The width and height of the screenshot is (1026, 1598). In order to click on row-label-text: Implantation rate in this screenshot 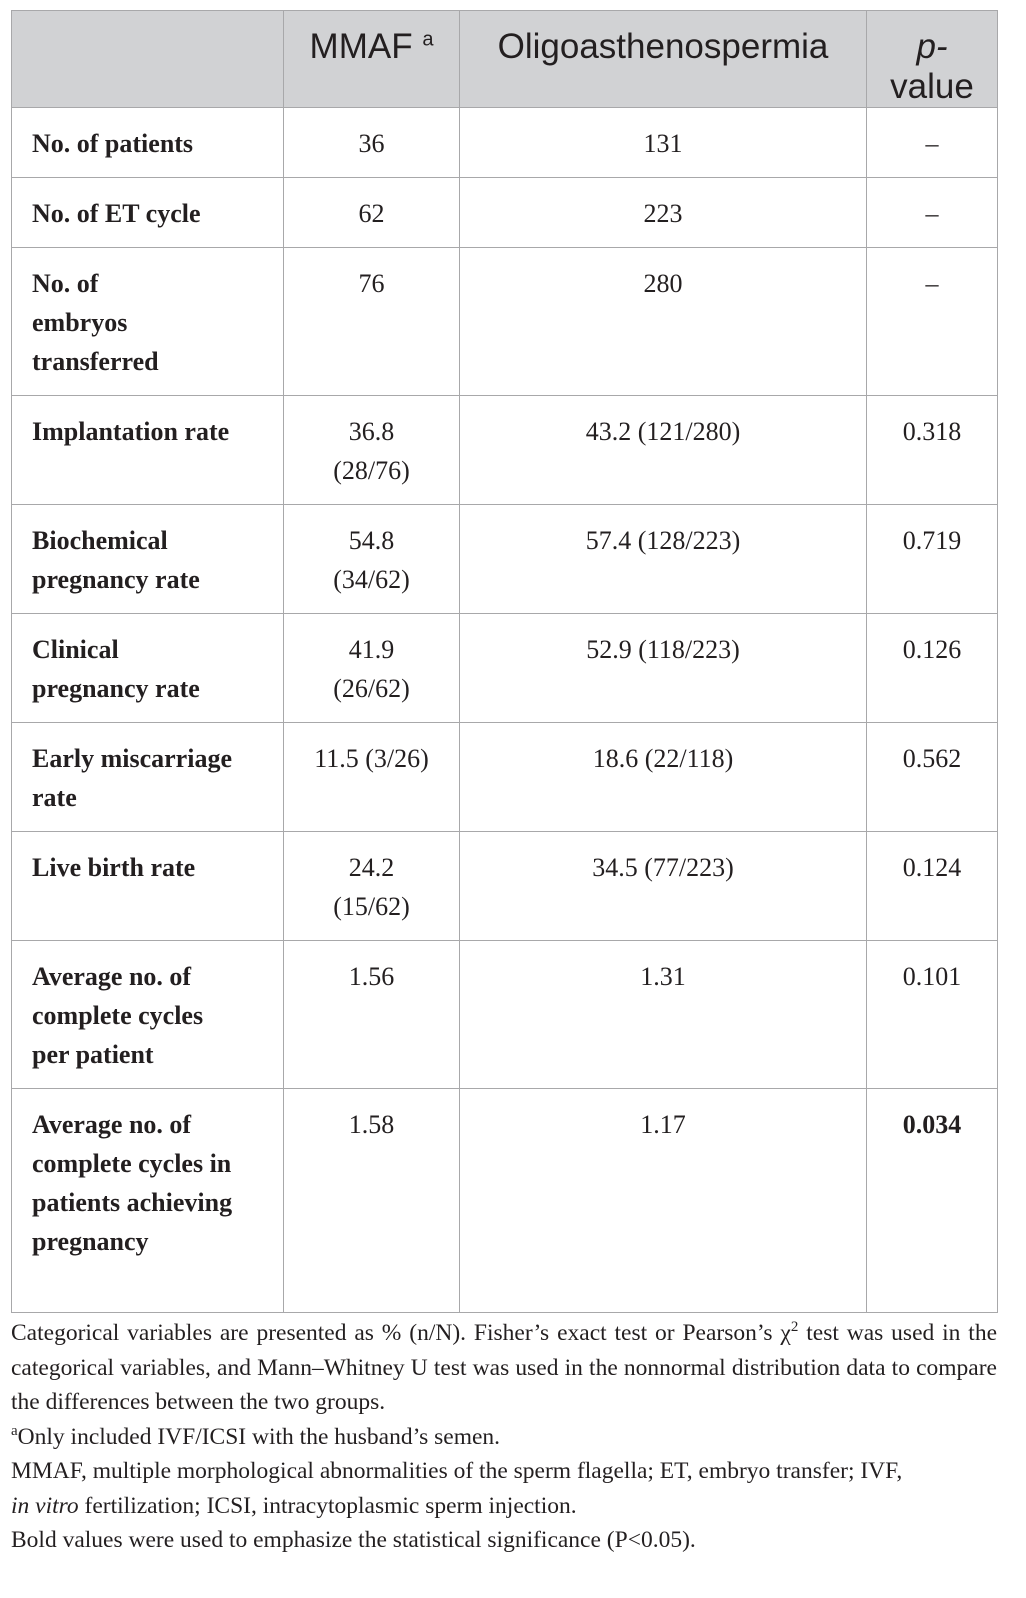, I will do `click(131, 431)`.